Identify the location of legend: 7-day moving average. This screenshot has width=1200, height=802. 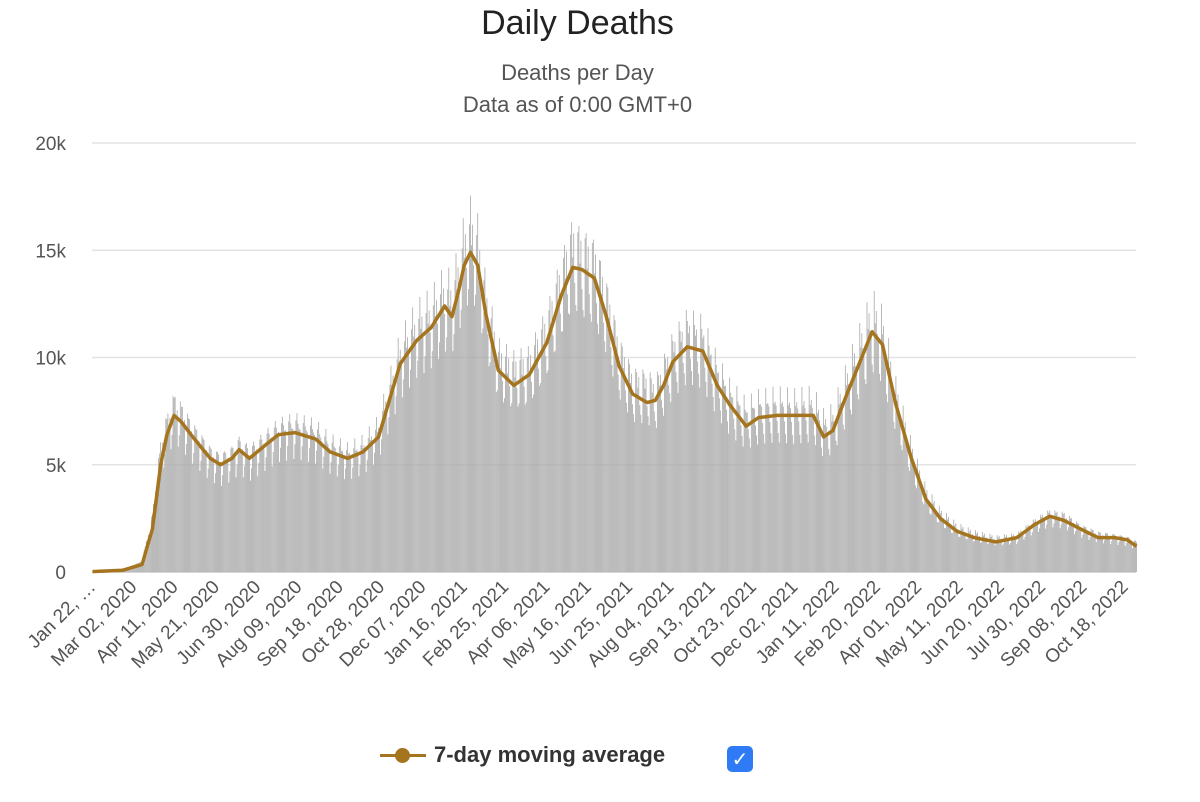
(522, 755).